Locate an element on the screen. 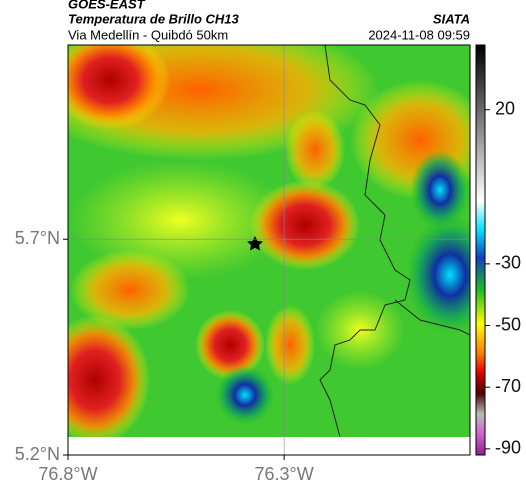 The height and width of the screenshot is (496, 526). region: Via Medellín - Quibdó 50km is located at coordinates (148, 34).